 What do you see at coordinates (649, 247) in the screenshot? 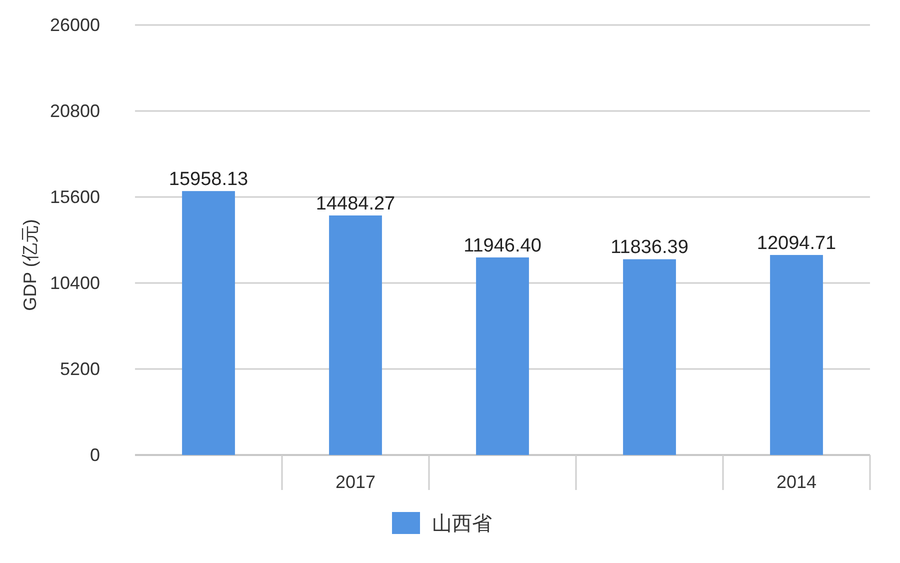
I see `text: 11836.39` at bounding box center [649, 247].